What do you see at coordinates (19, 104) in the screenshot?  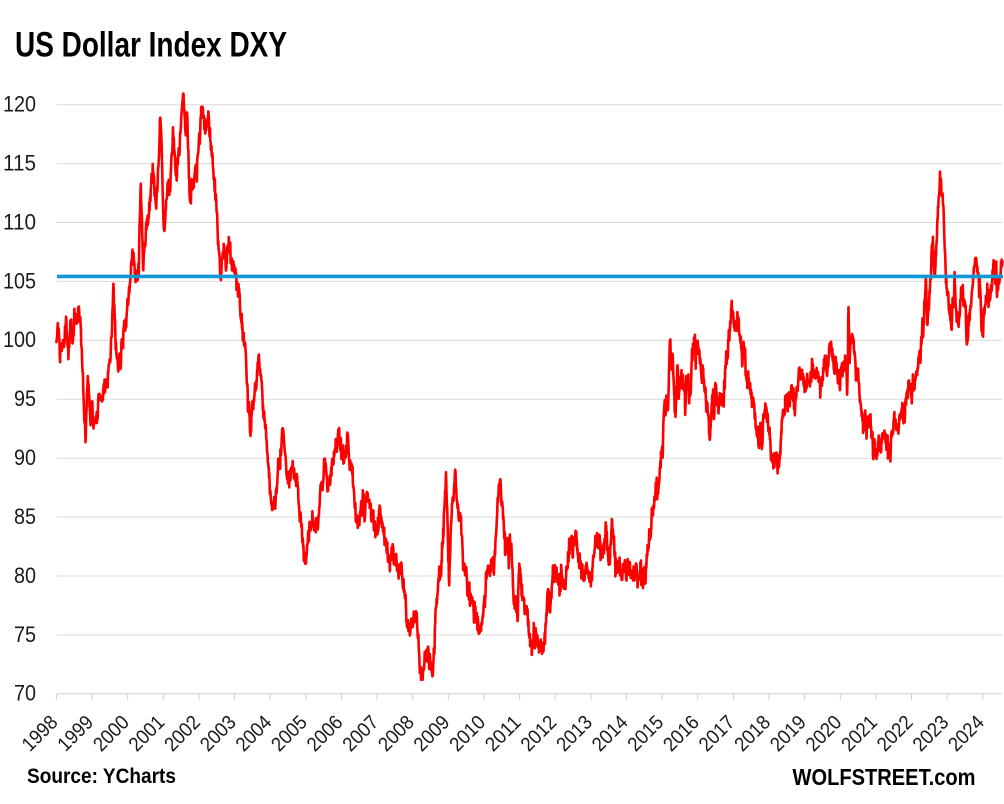 I see `svg-text: 120` at bounding box center [19, 104].